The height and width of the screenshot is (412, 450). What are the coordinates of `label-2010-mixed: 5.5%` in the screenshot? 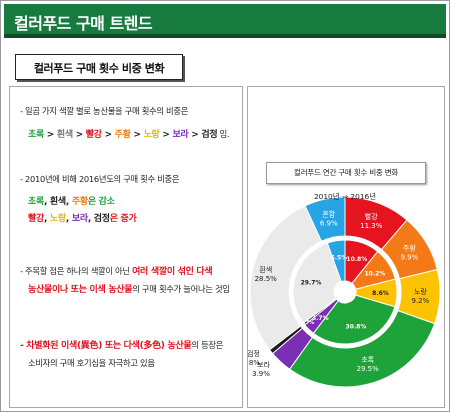 It's located at (339, 258).